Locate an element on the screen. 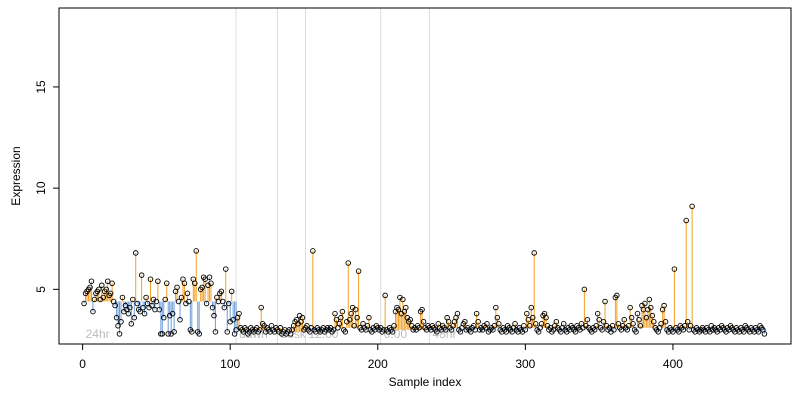 This screenshot has height=400, width=800. y-axis-title: Expression is located at coordinates (16, 175).